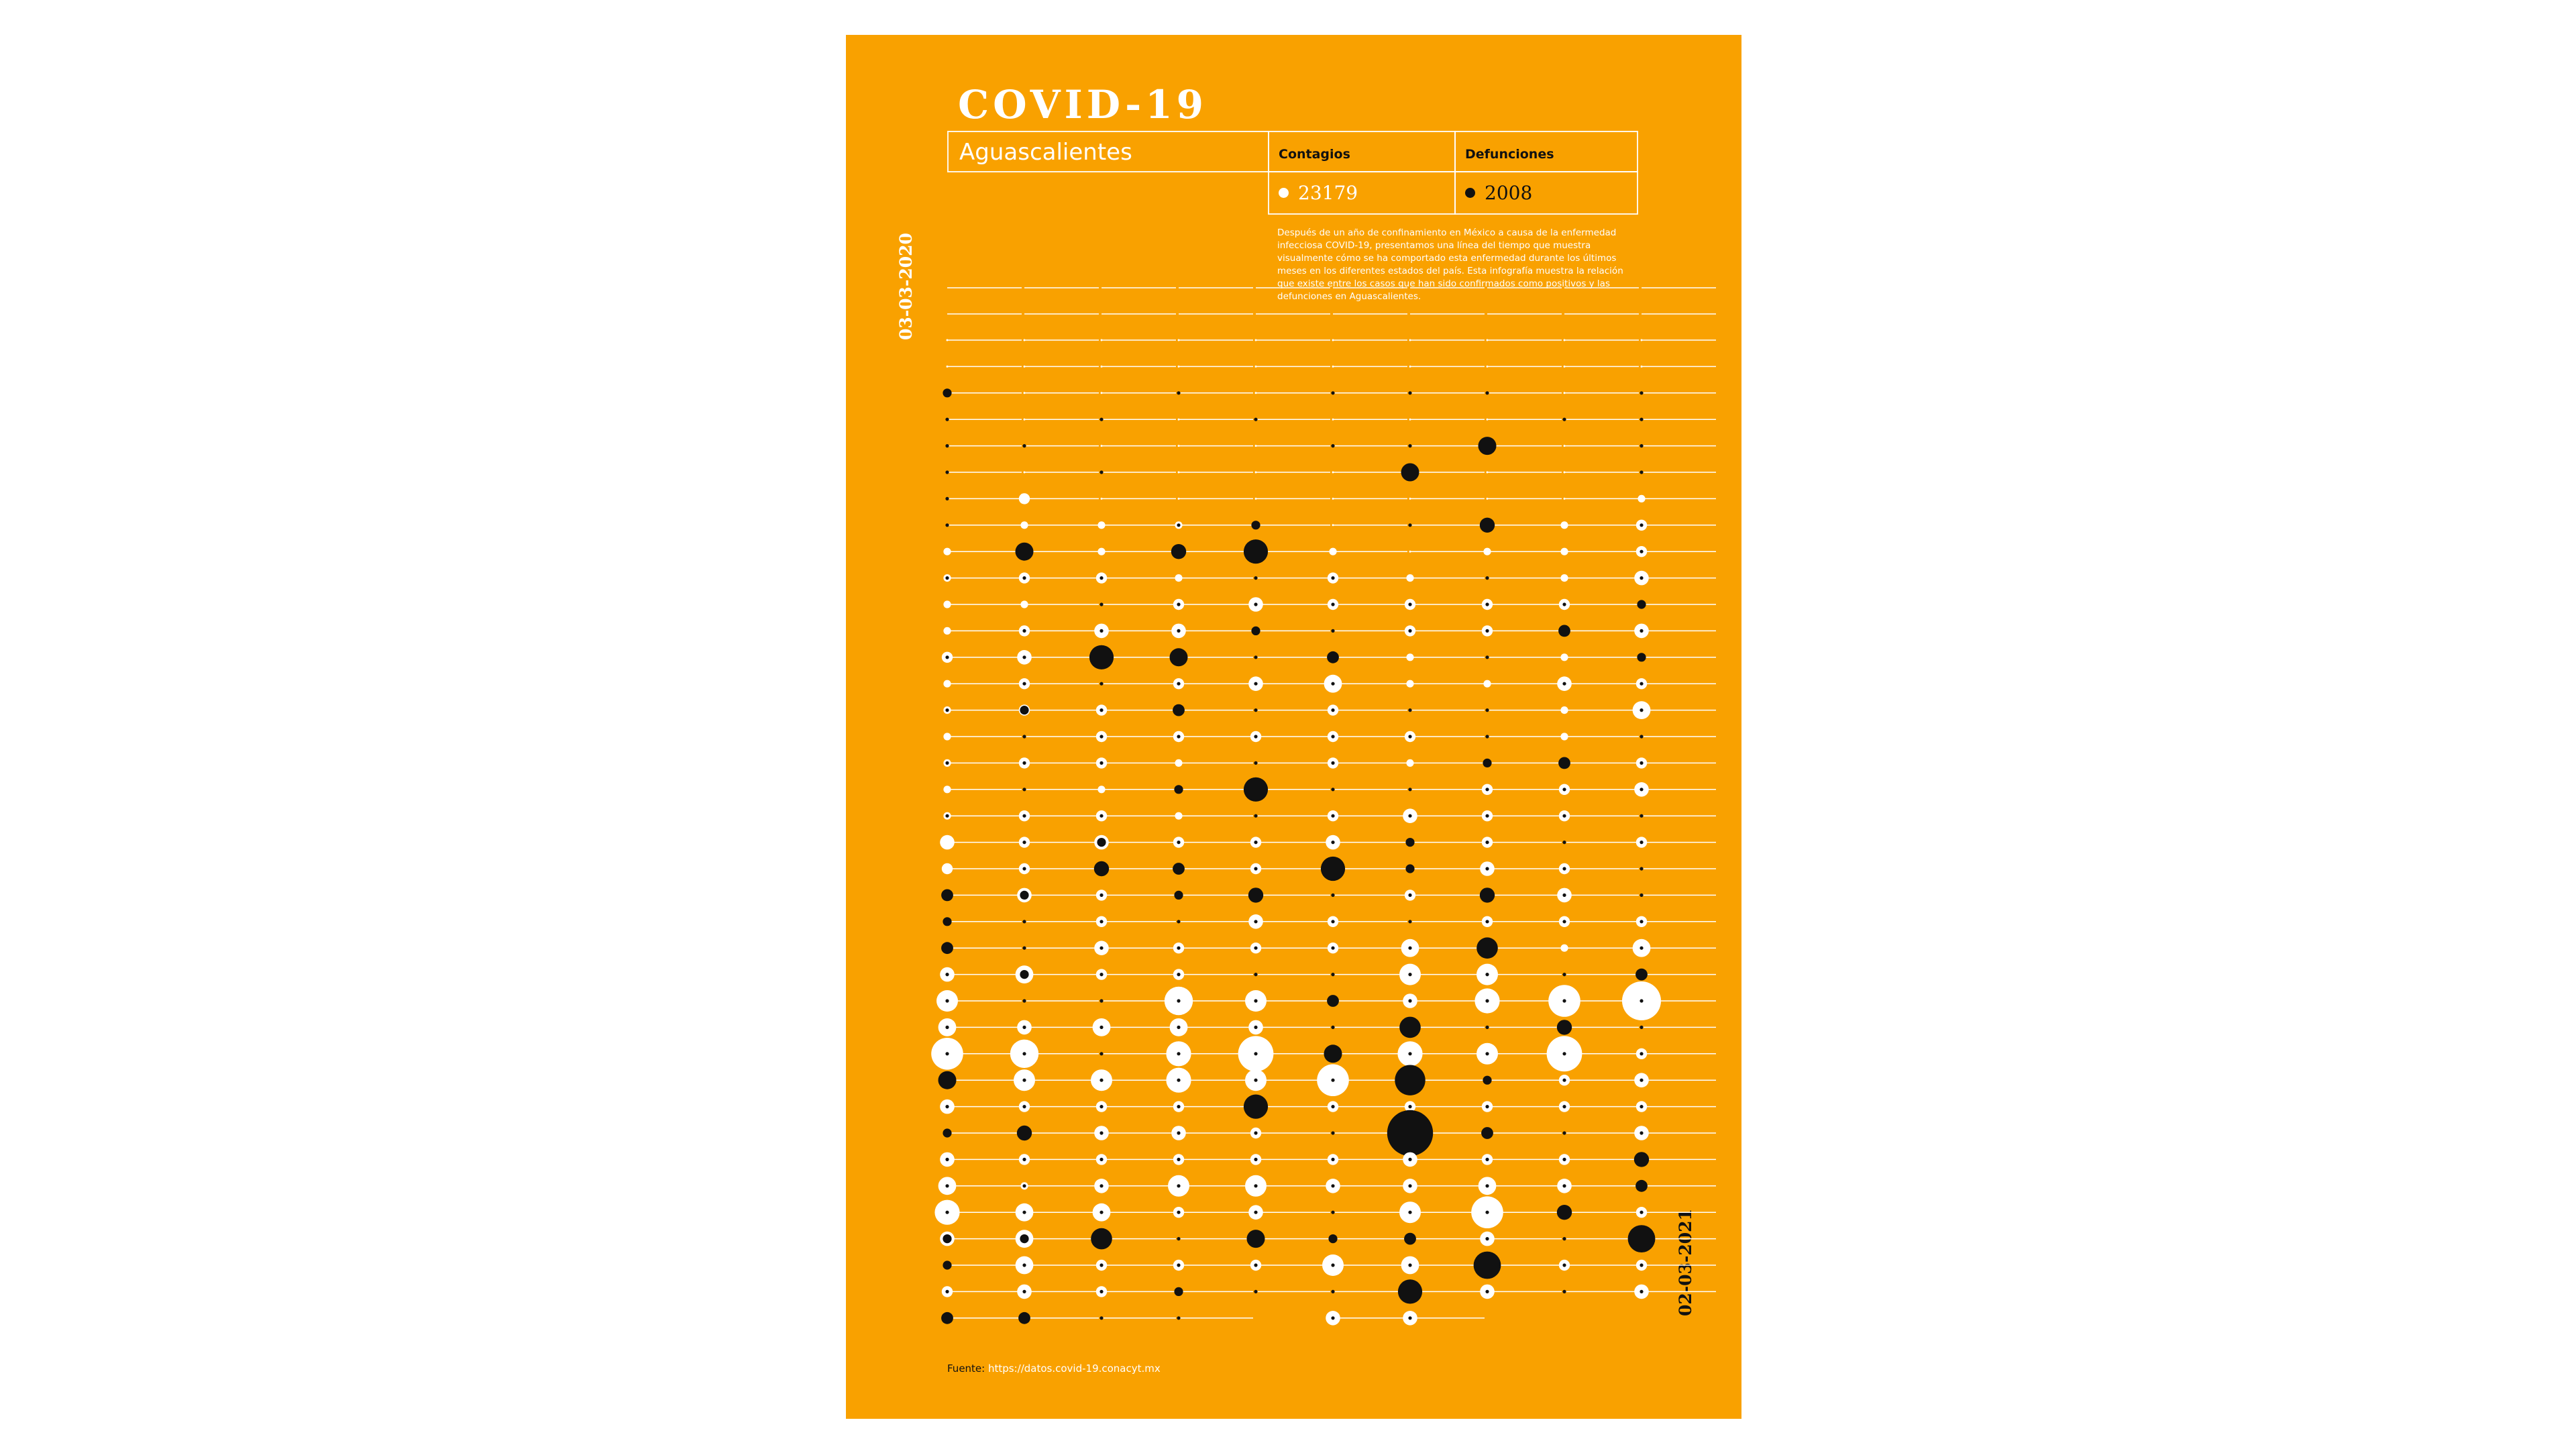 This screenshot has width=2576, height=1449. What do you see at coordinates (1470, 193) in the screenshot?
I see `defunciones-legend-dot` at bounding box center [1470, 193].